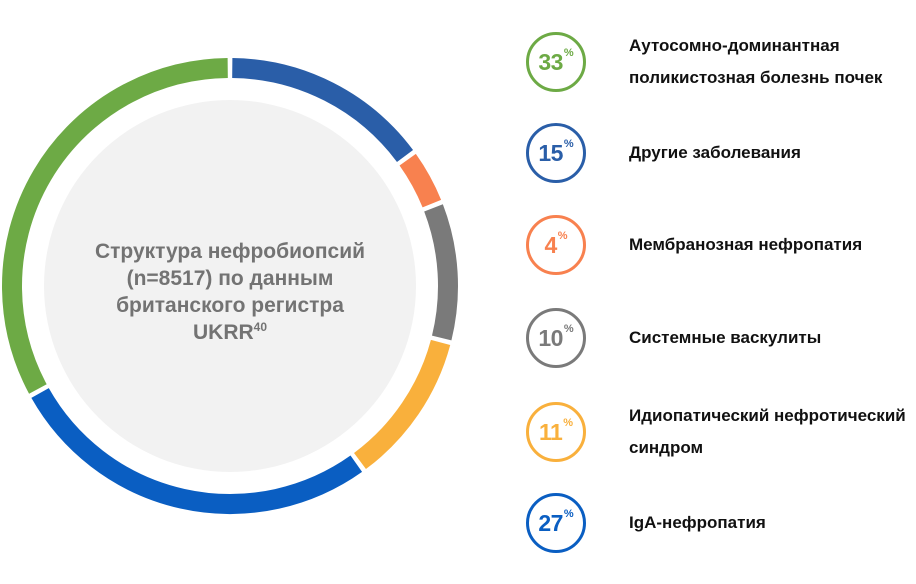  Describe the element at coordinates (556, 338) in the screenshot. I see `percent-badge: 10%` at that location.